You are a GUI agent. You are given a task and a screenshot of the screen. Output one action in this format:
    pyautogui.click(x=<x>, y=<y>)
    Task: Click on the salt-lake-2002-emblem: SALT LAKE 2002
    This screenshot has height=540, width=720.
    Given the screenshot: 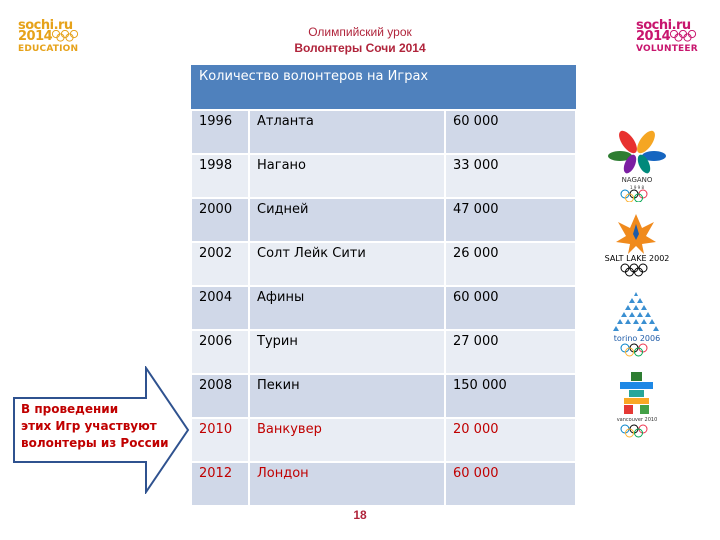 What is the action you would take?
    pyautogui.click(x=637, y=245)
    